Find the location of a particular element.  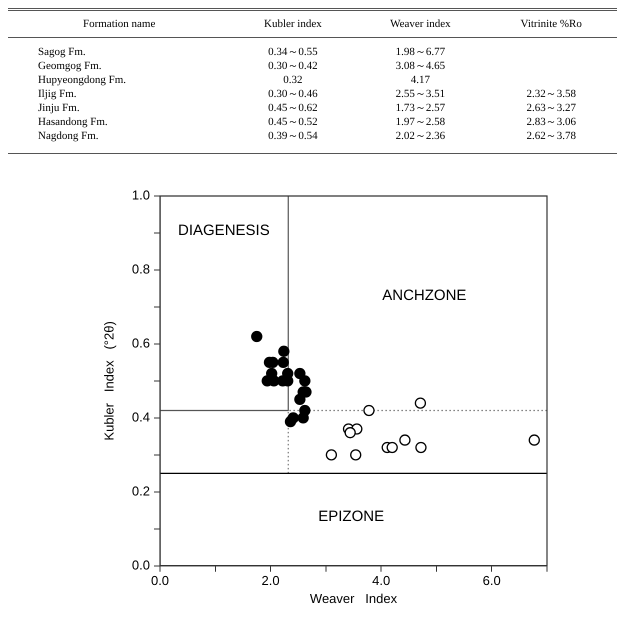

text: 1.73～2.57 is located at coordinates (421, 108).